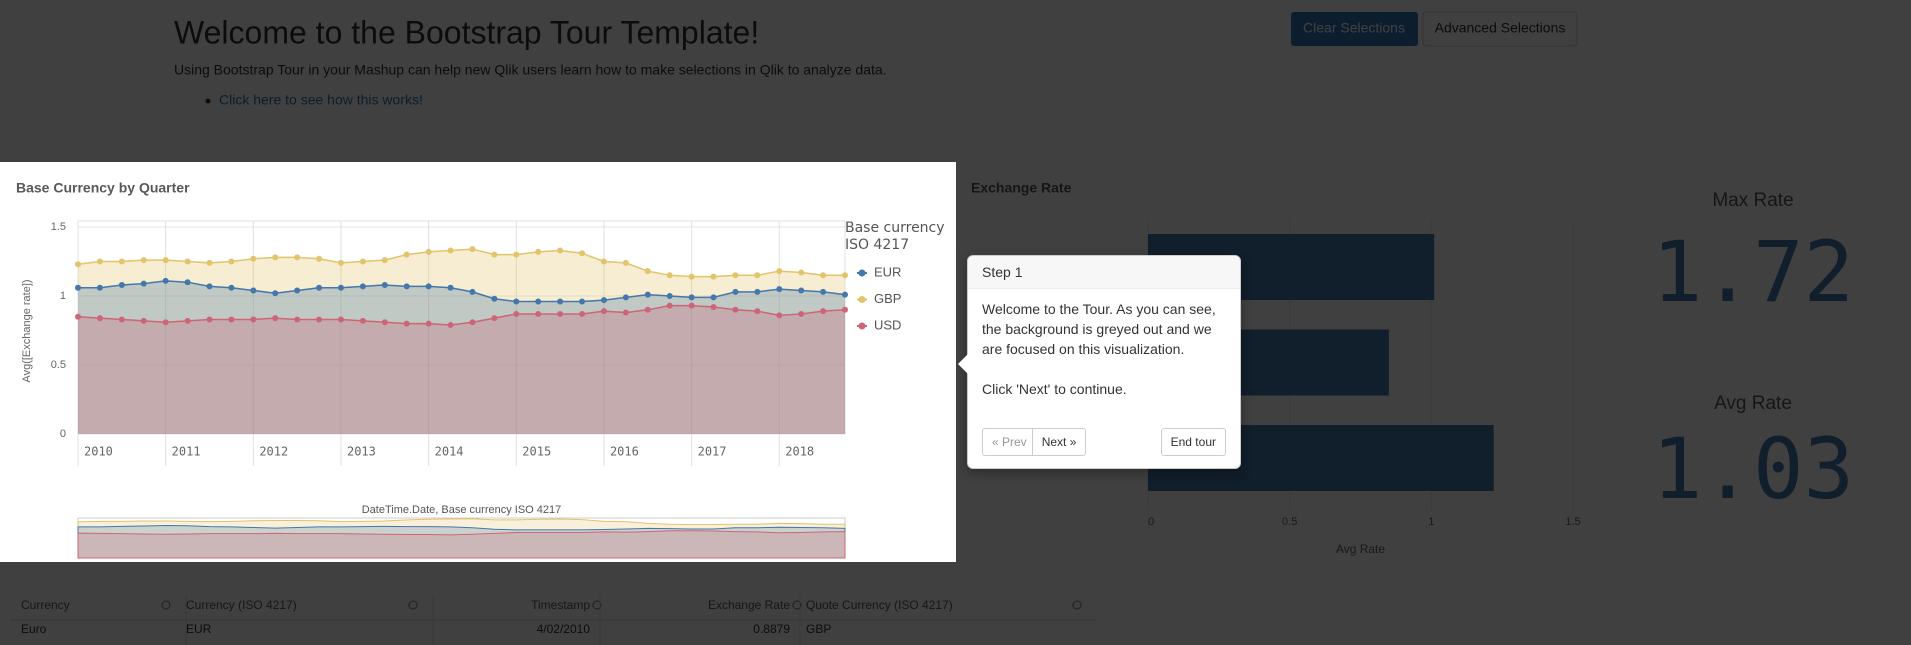  I want to click on x-tick-label: 2012, so click(273, 452).